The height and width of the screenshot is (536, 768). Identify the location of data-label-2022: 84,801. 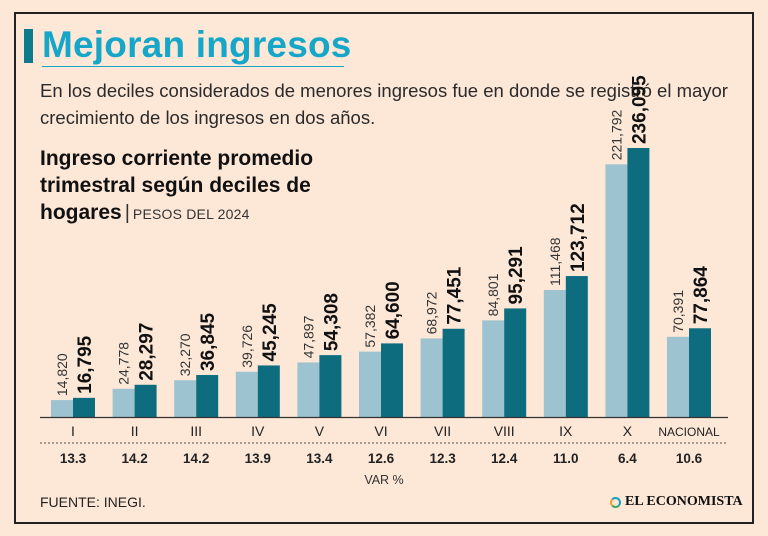
(493, 294).